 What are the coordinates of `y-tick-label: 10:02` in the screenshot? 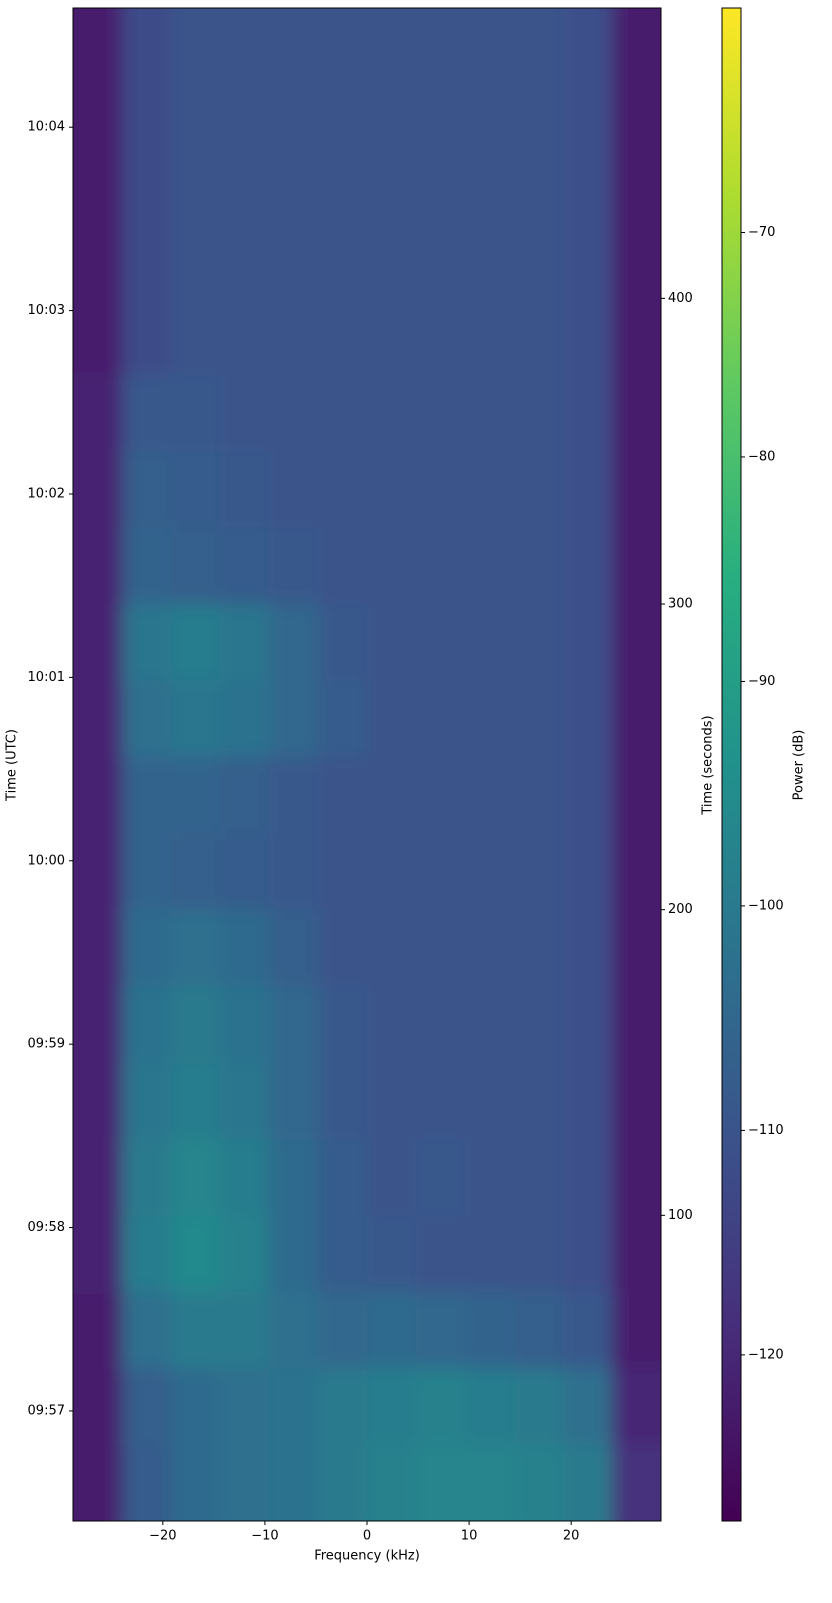 It's located at (46, 493).